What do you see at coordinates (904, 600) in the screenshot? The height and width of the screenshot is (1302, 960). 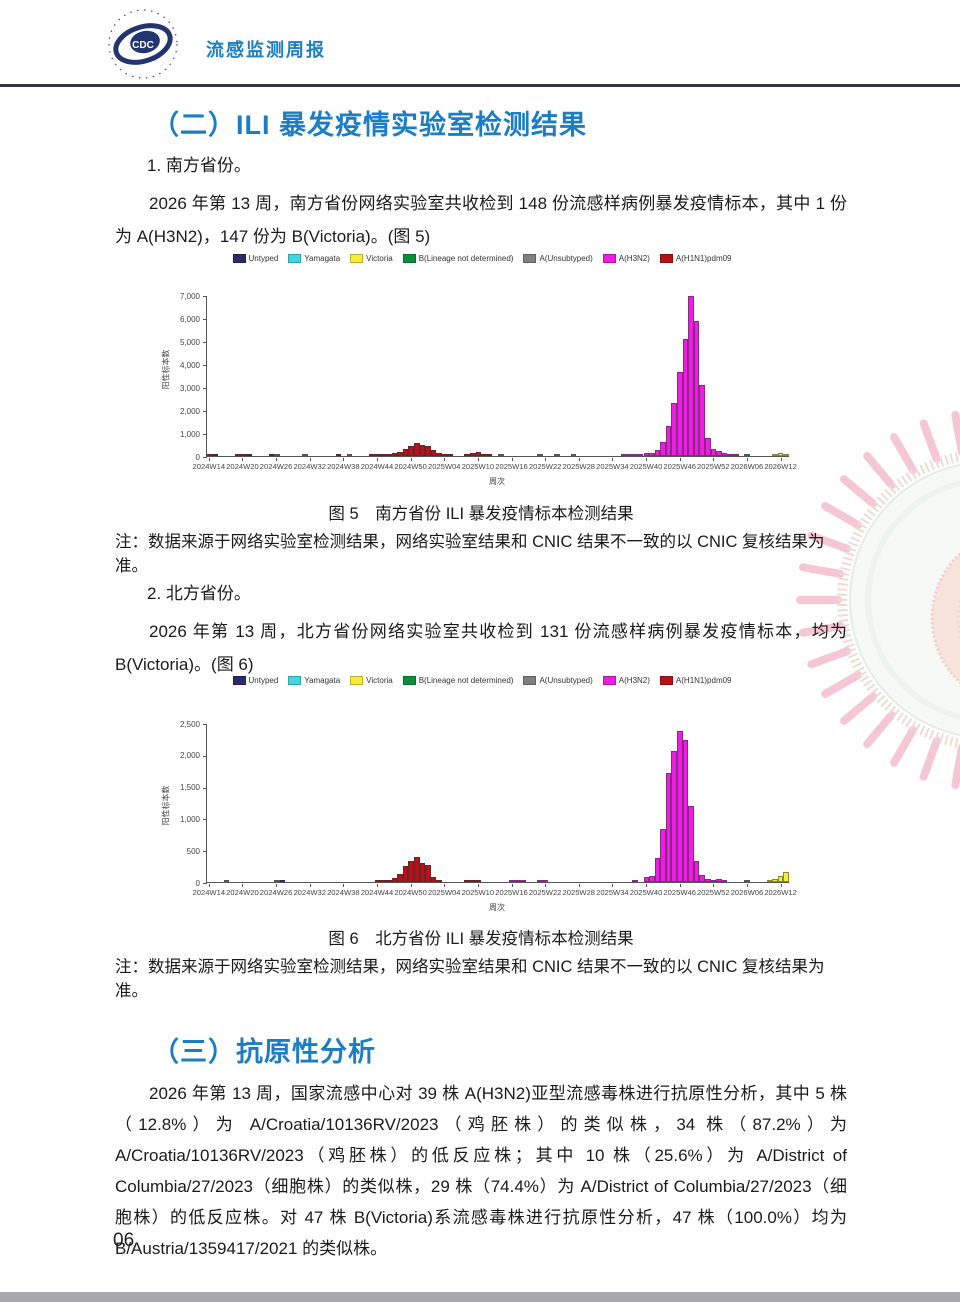 I see `virus-envelope` at bounding box center [904, 600].